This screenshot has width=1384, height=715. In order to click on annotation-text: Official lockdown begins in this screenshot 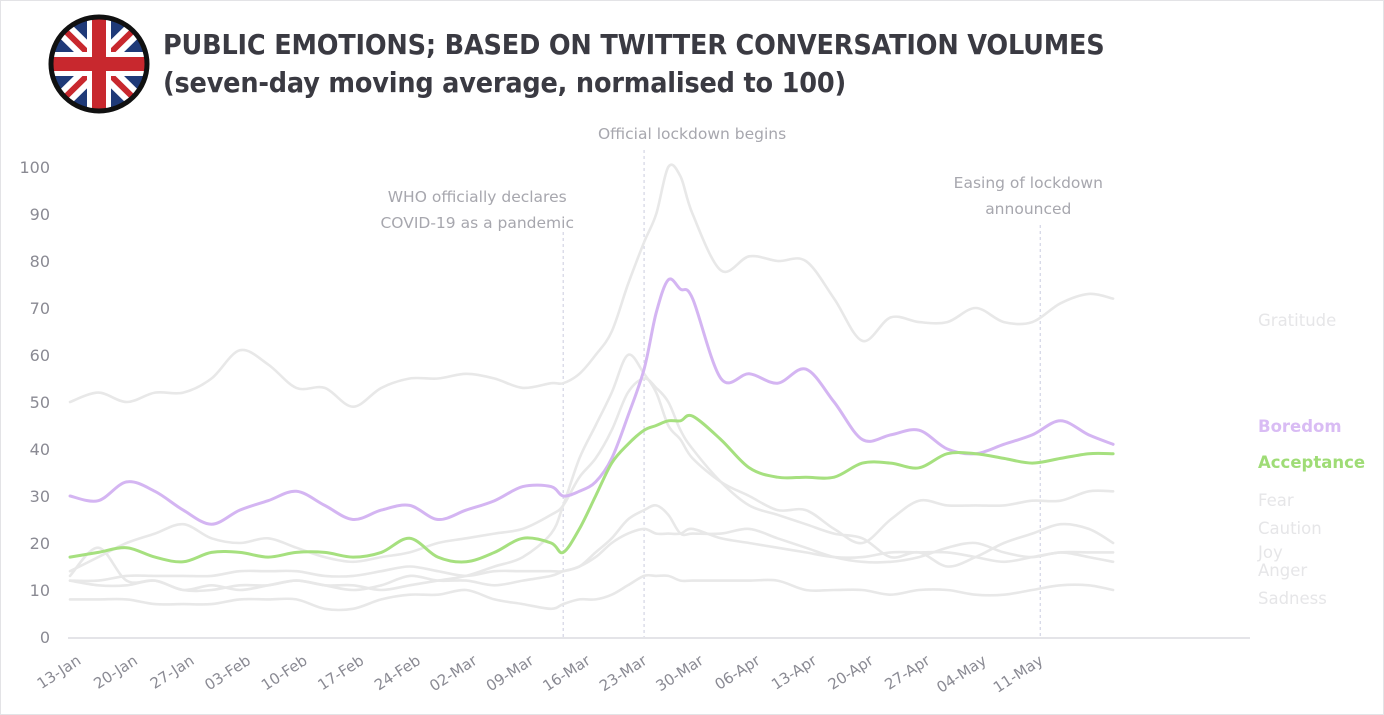, I will do `click(692, 134)`.